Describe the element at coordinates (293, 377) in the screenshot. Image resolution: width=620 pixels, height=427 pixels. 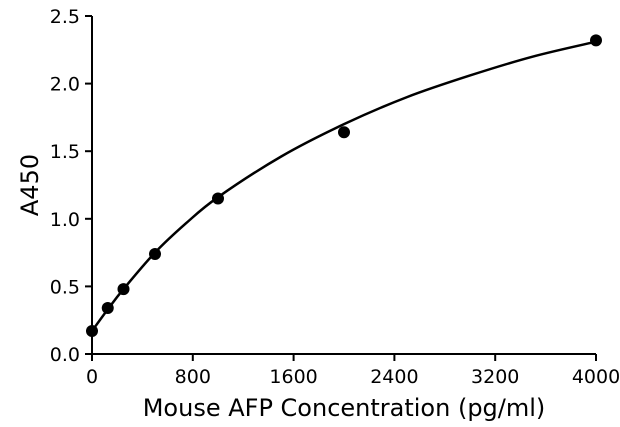
I see `x-tick-label: 1600` at that location.